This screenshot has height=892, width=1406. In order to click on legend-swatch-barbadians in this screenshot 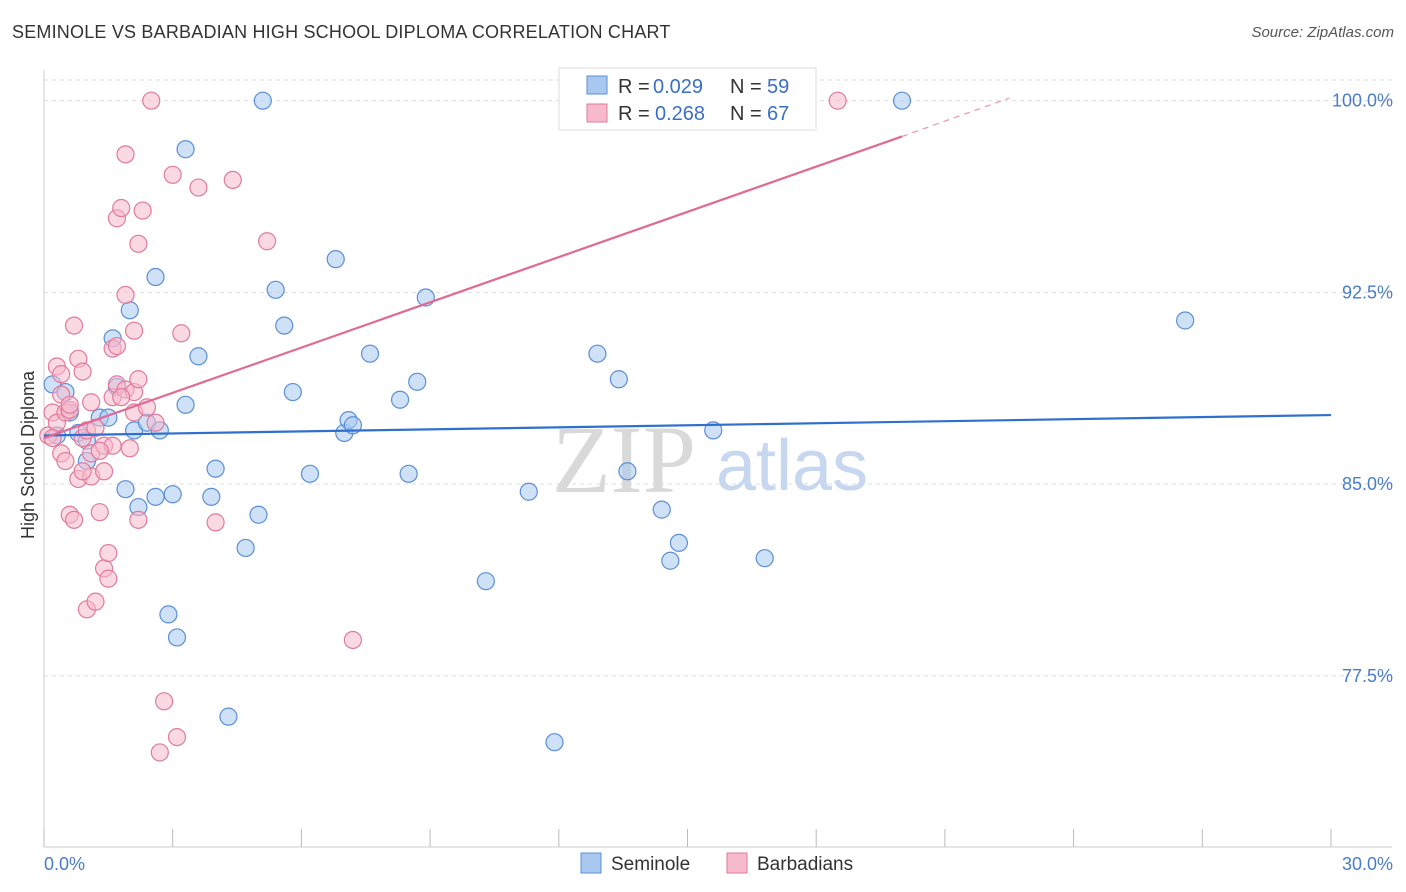, I will do `click(597, 113)`.